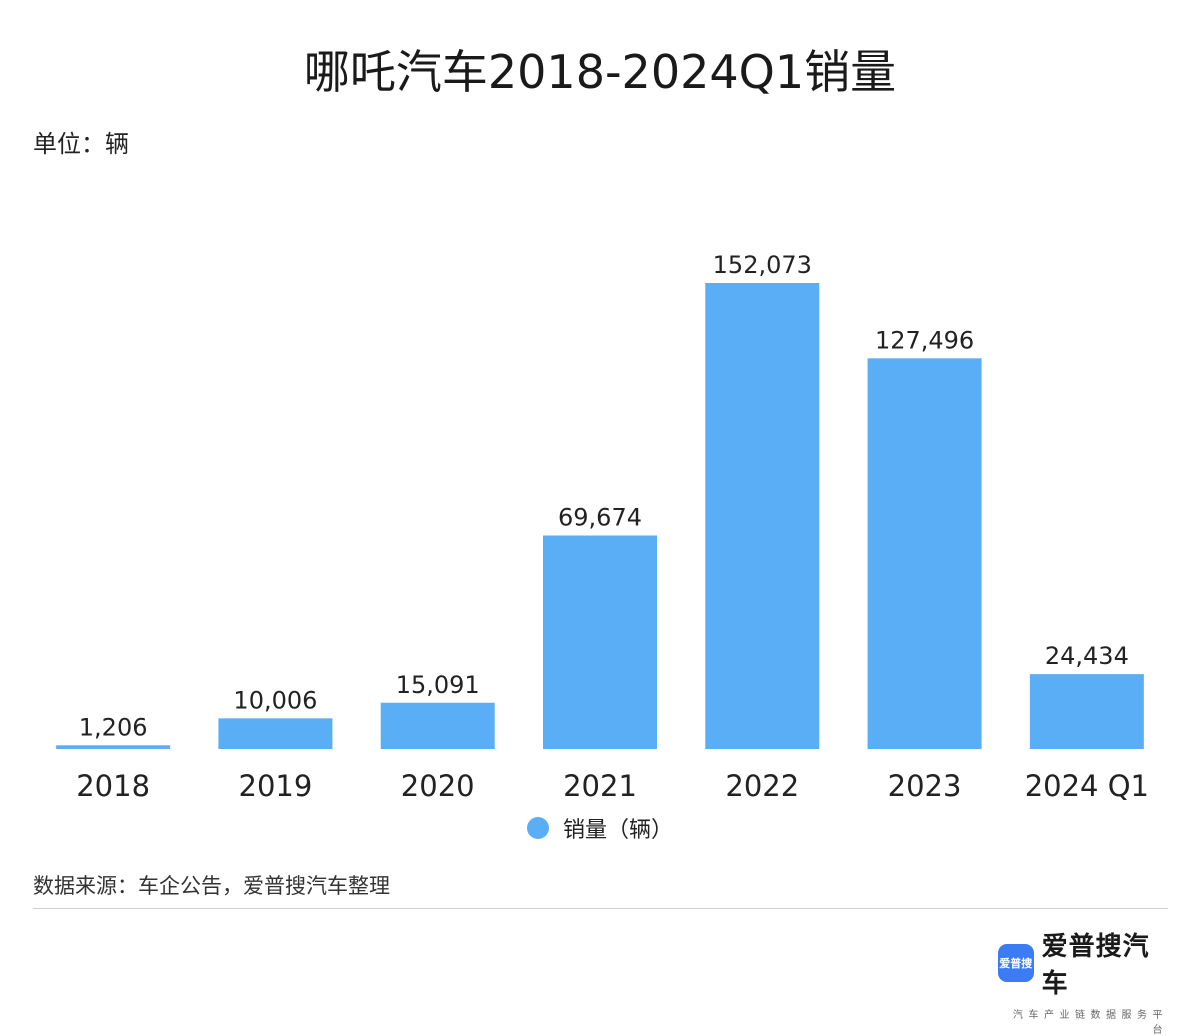 Image resolution: width=1200 pixels, height=1036 pixels. I want to click on brand-block: 爱普搜 爱普搜汽车 汽车产业链数据服务平台, so click(1083, 981).